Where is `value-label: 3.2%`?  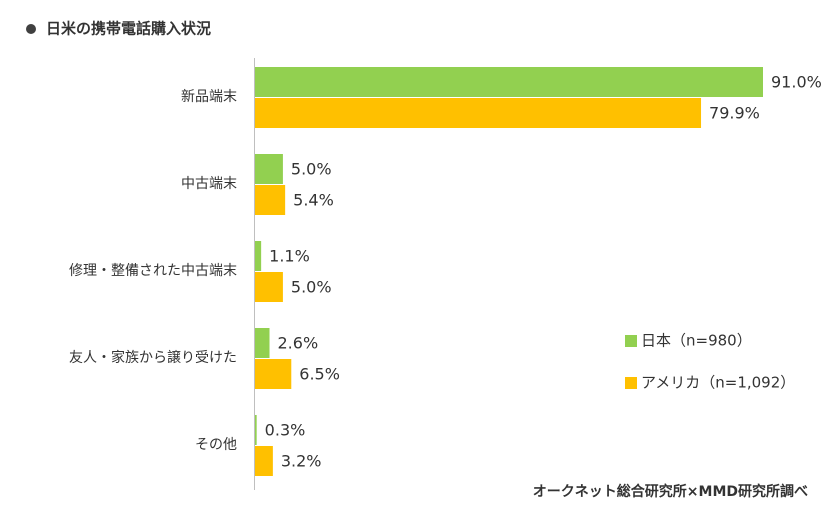 value-label: 3.2% is located at coordinates (301, 461).